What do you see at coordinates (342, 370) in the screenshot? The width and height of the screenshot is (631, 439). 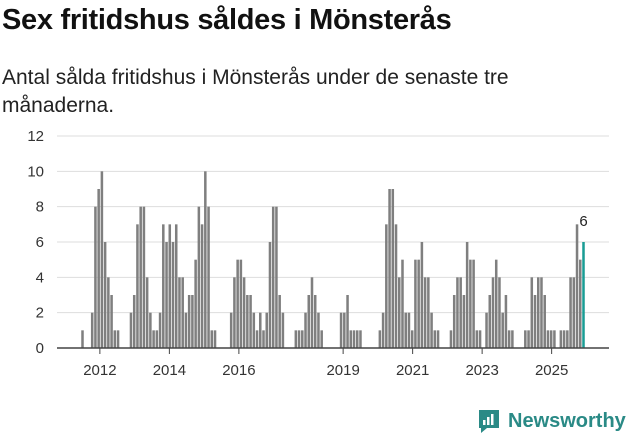 I see `x-tick-label: 2019` at bounding box center [342, 370].